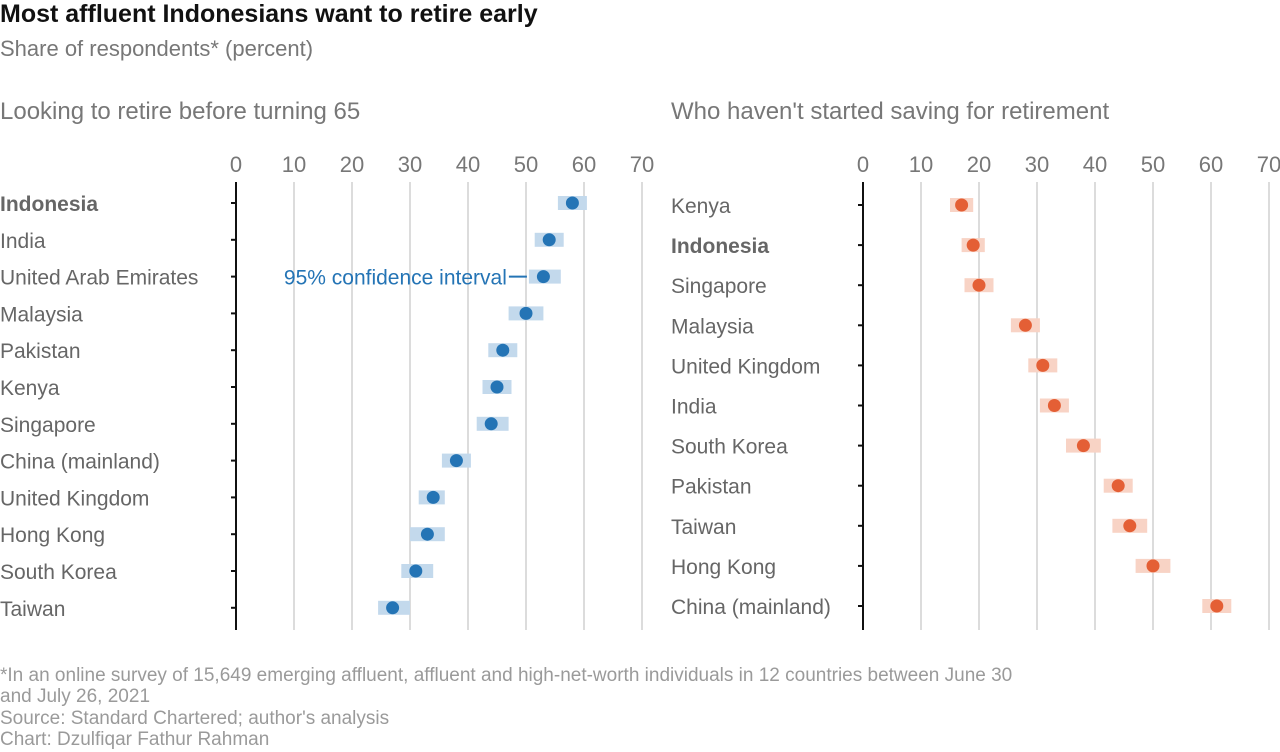  I want to click on left-tick-label: 70, so click(642, 164).